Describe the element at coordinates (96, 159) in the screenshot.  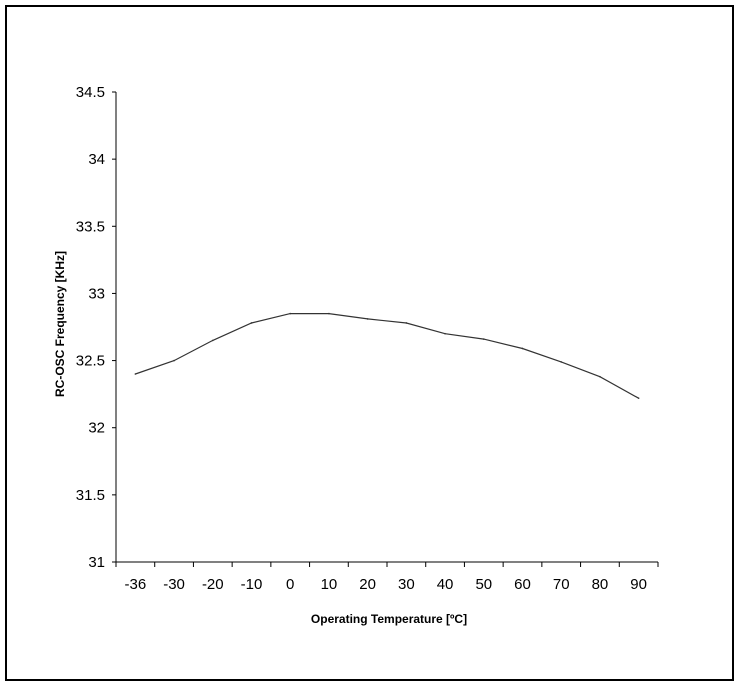
I see `y-tick-label: 34` at that location.